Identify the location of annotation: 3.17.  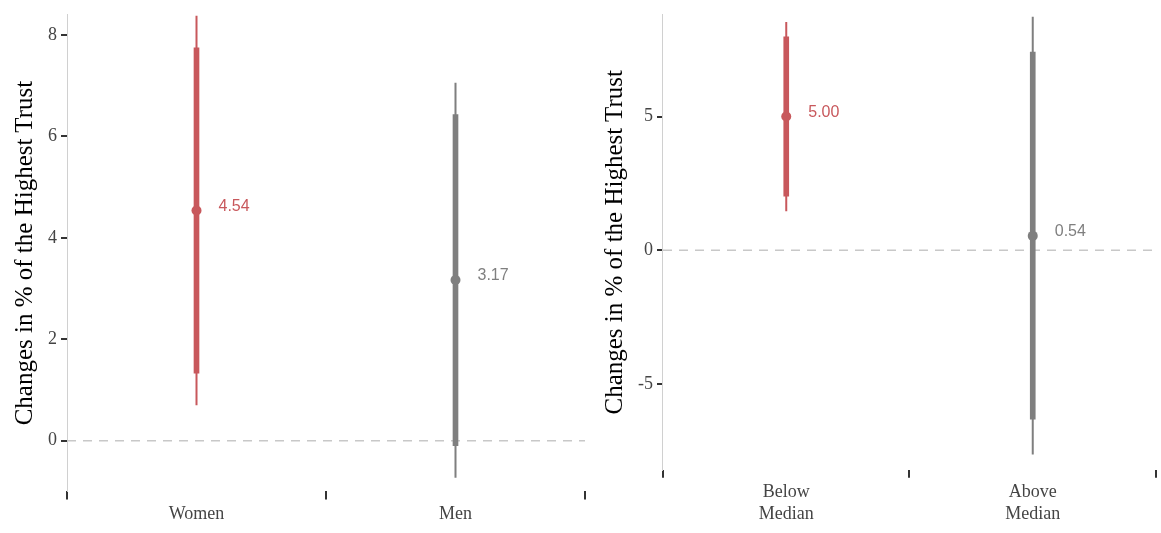
(493, 275).